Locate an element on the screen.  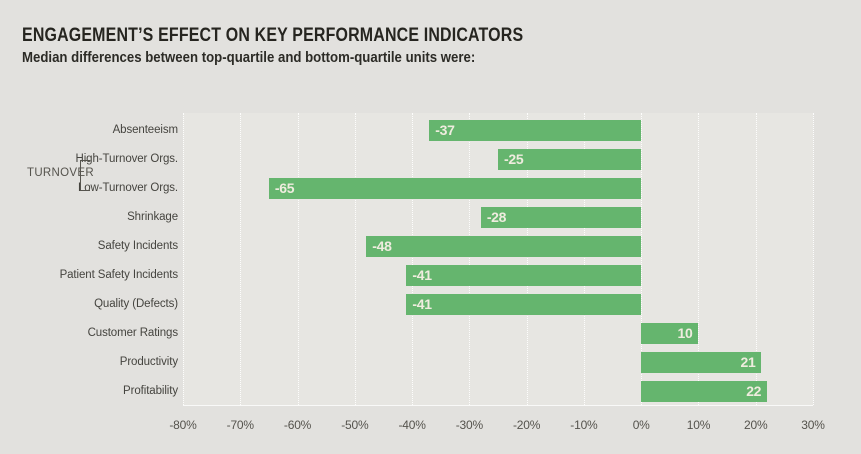
x-tick-label: 10% is located at coordinates (698, 425).